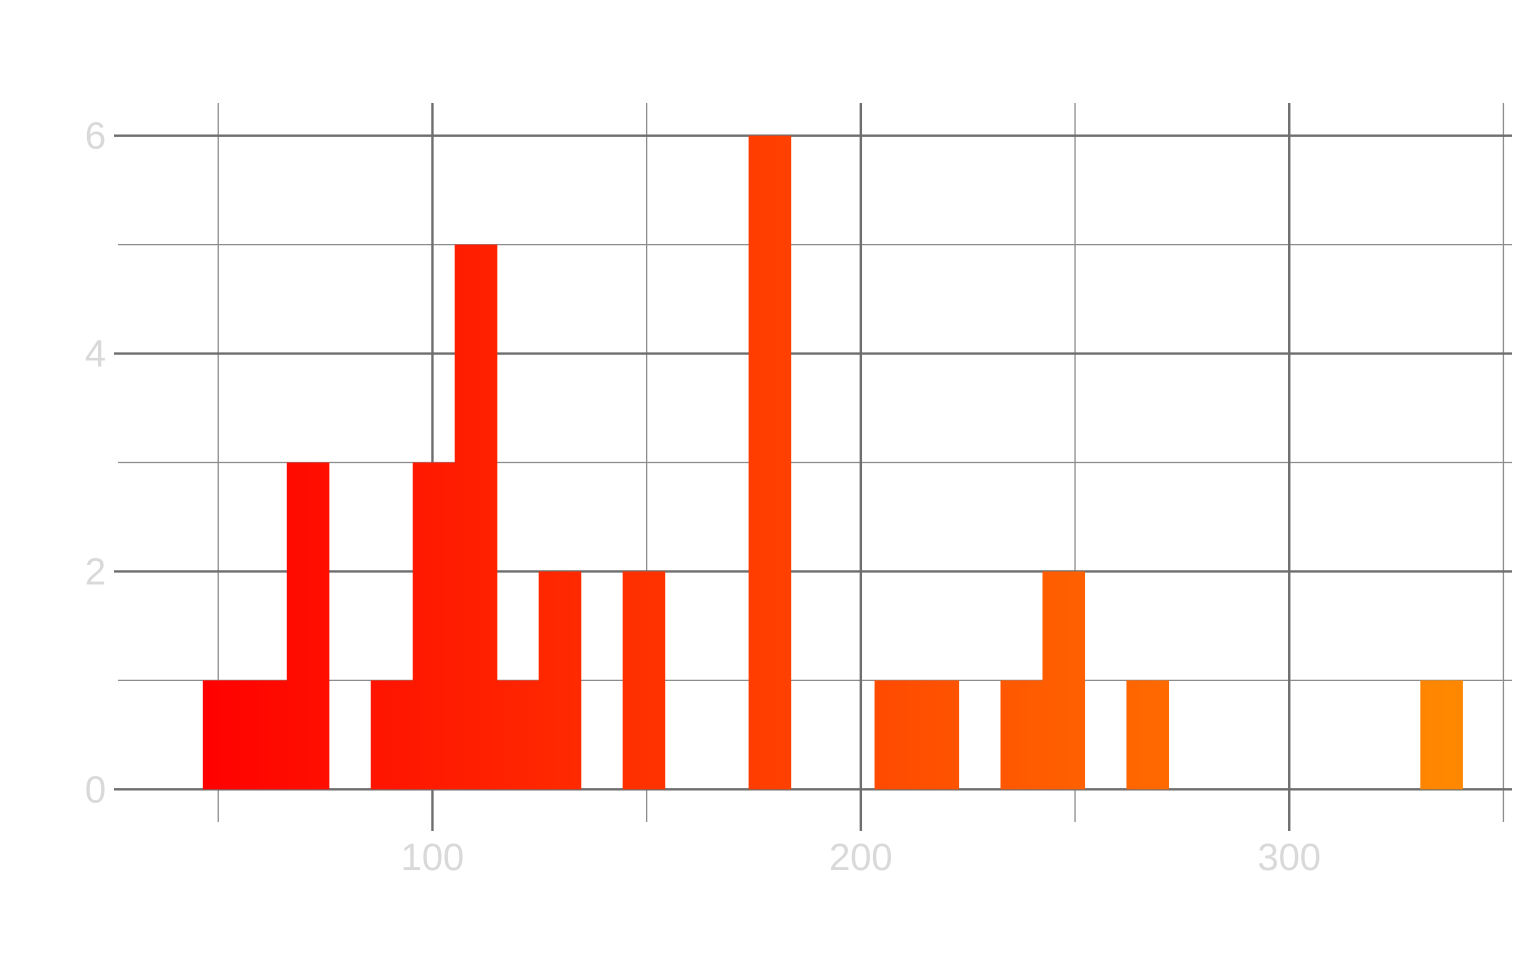 The image size is (1536, 960). Describe the element at coordinates (95, 137) in the screenshot. I see `y-tick-label: 6` at that location.